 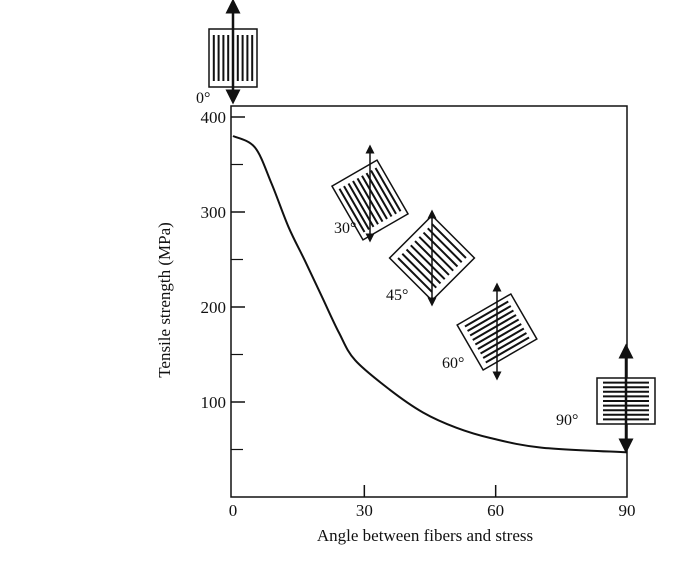 I want to click on y-axis-title: Tensile strength (MPa), so click(x=164, y=300).